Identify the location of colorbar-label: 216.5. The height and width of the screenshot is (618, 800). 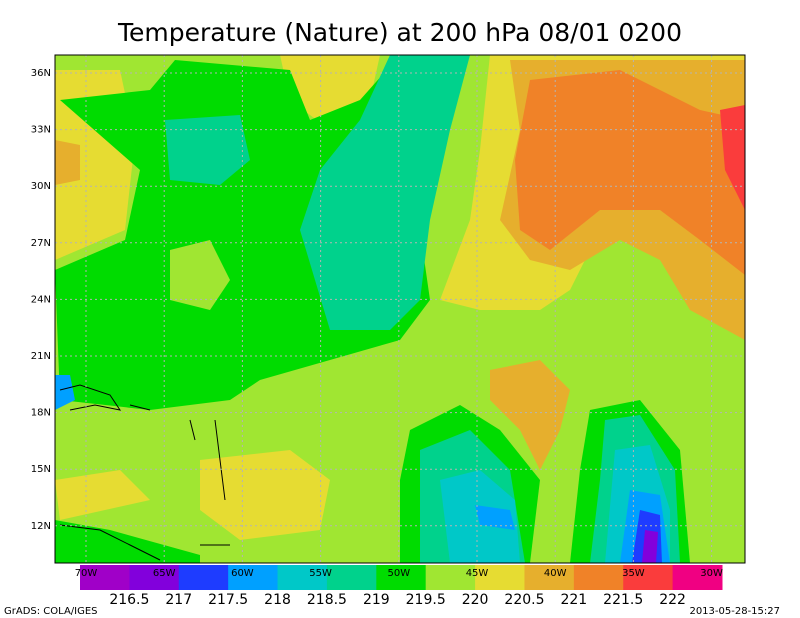
(129, 600).